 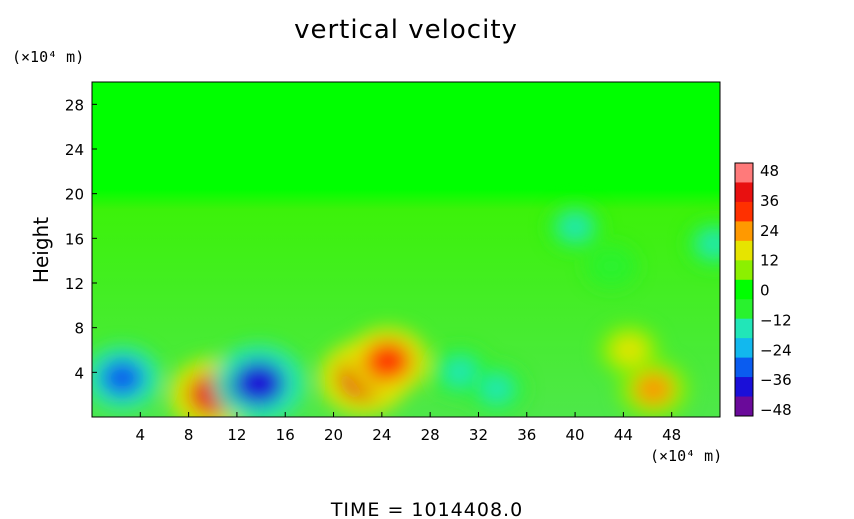 I want to click on x-tick-label: 28, so click(x=430, y=435).